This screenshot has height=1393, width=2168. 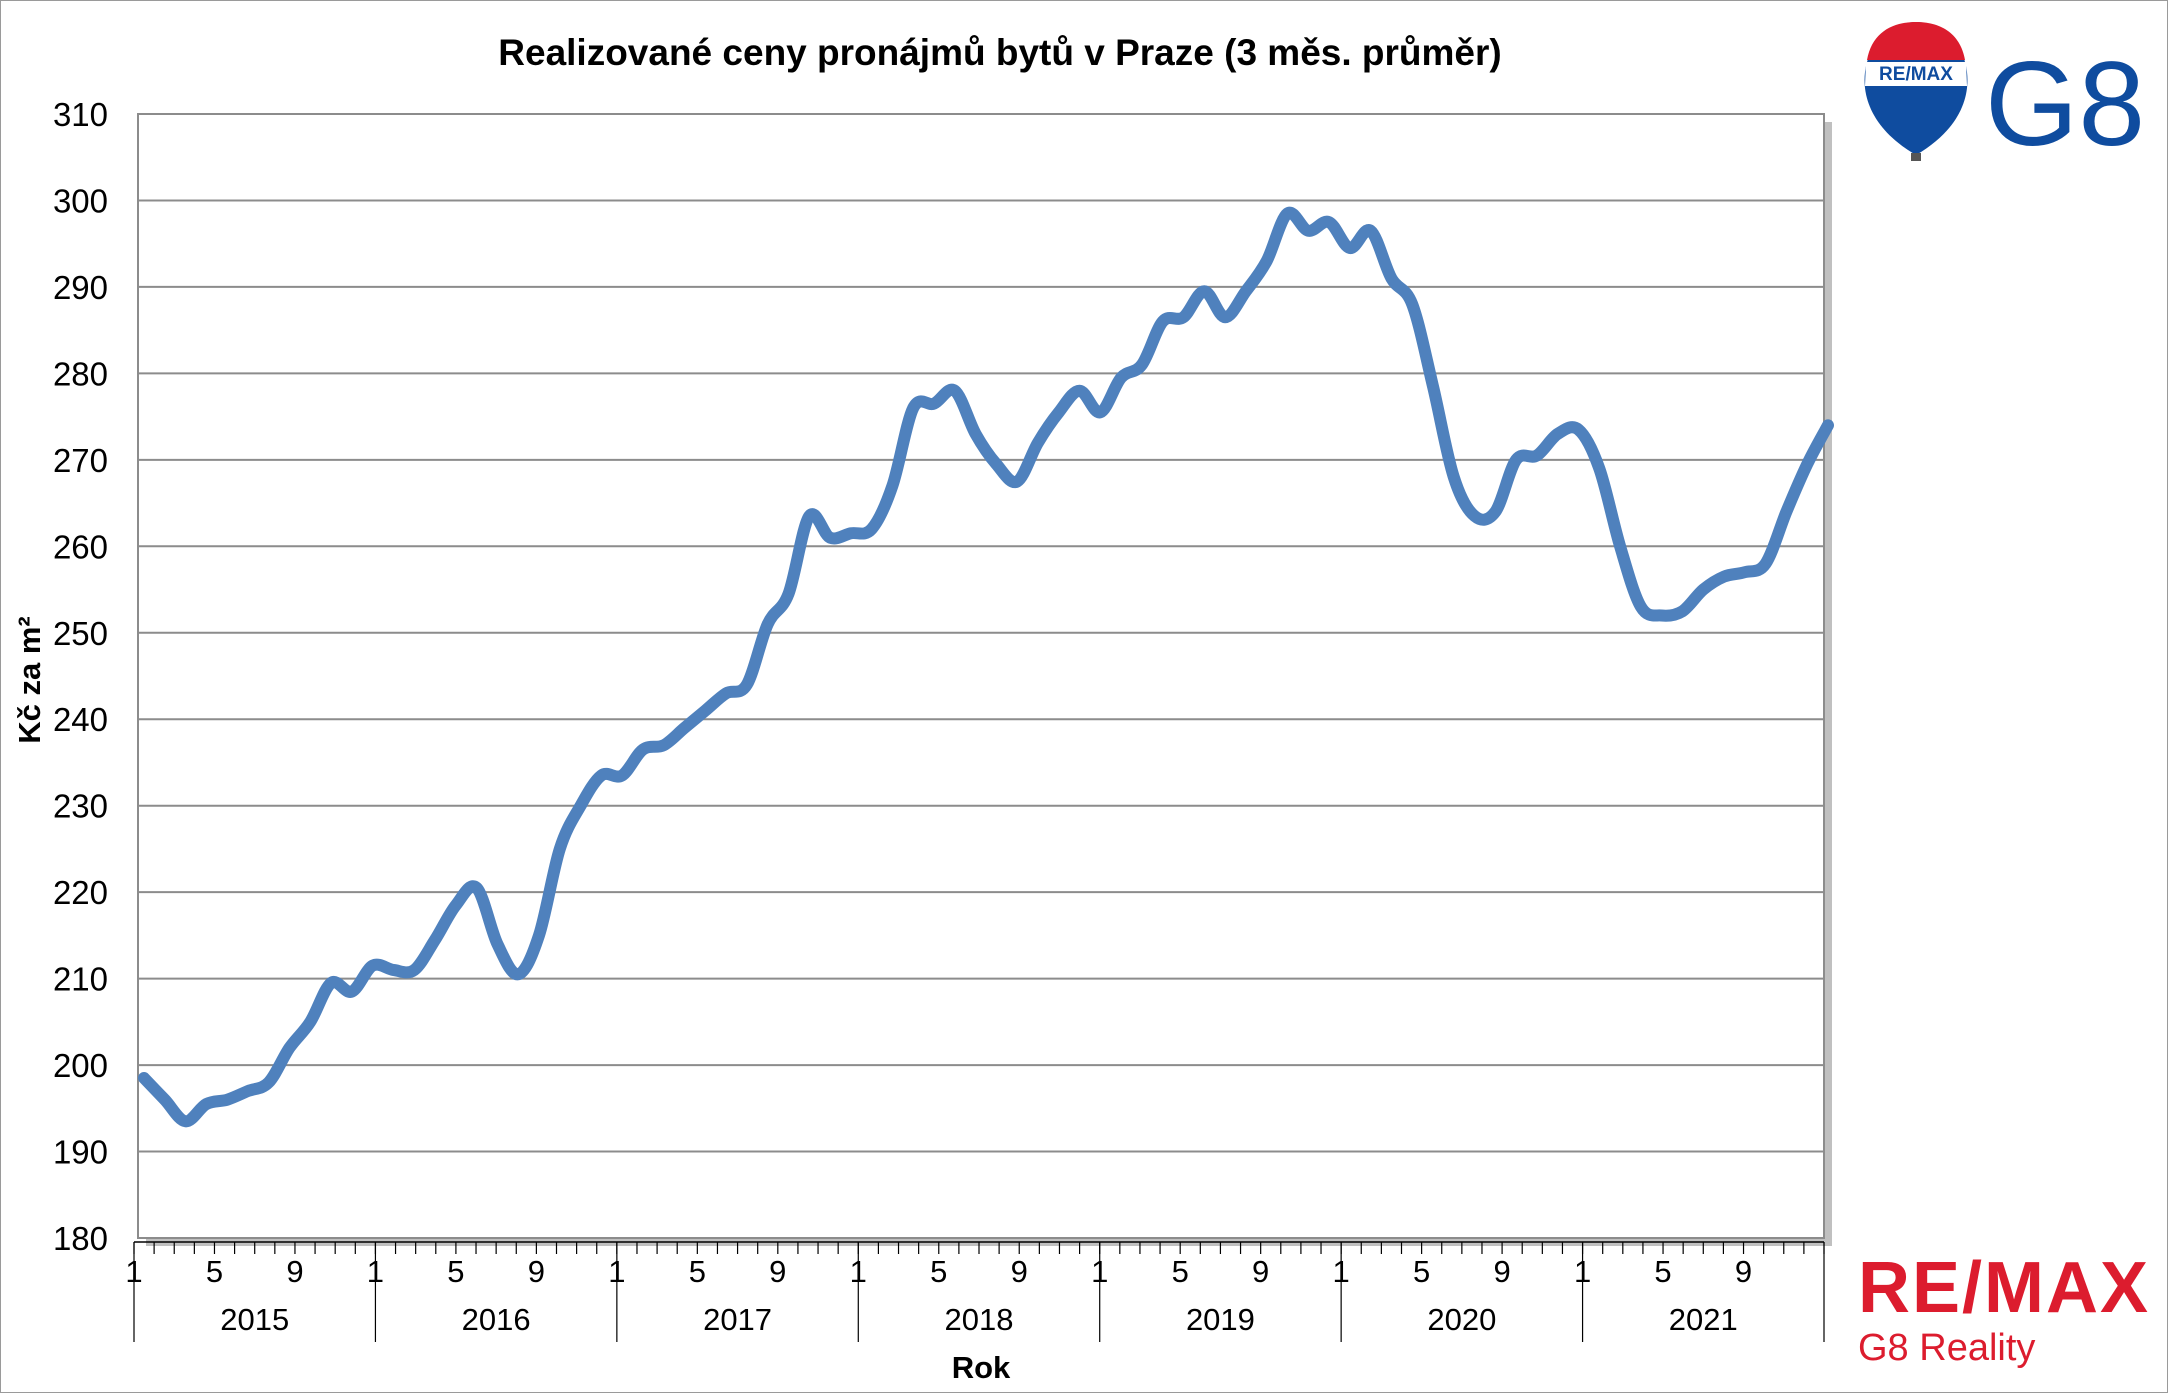 I want to click on balloon-basket, so click(x=1916, y=157).